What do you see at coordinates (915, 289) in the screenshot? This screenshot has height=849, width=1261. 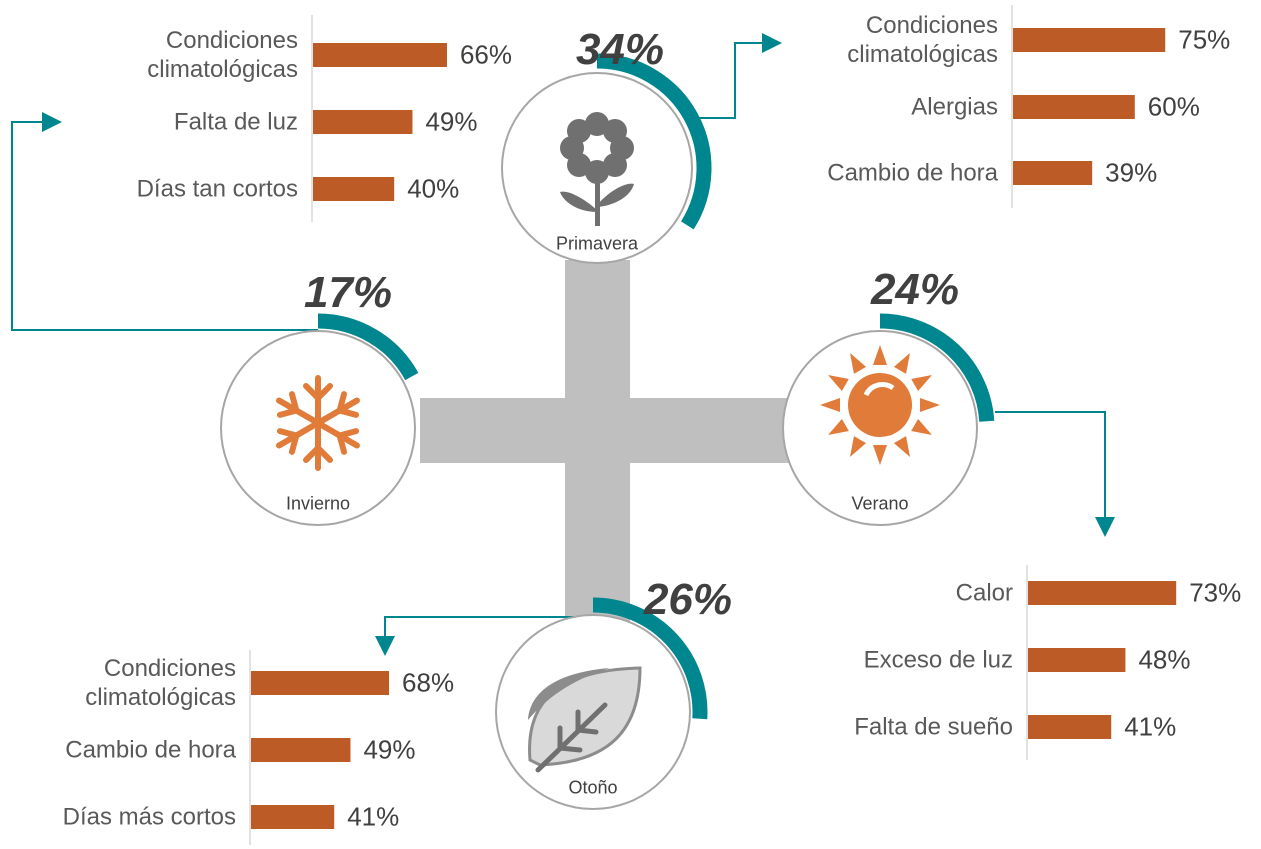 I see `ring-value-label: 24%` at bounding box center [915, 289].